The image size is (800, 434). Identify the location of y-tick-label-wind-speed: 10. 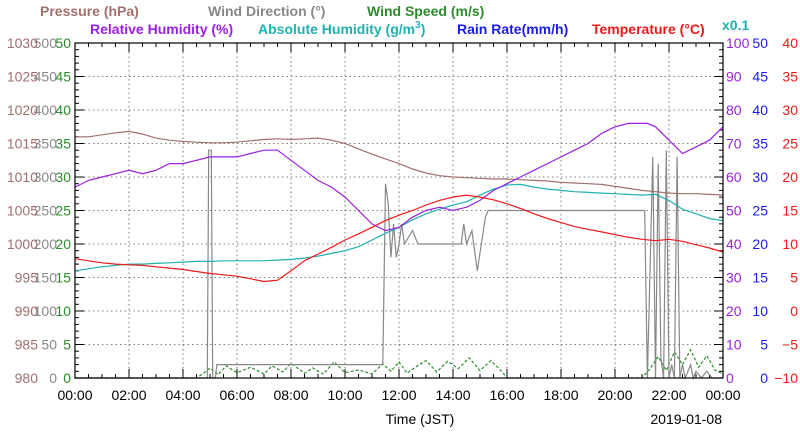
(63, 311).